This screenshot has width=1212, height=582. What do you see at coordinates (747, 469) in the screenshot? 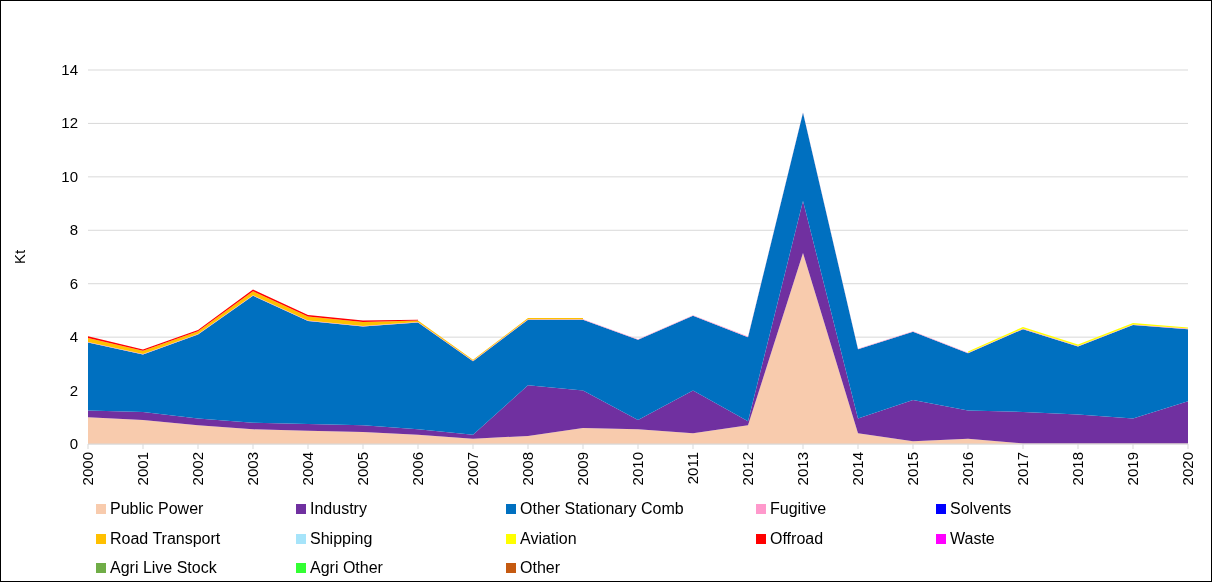
I see `x-tick-label: 2012` at bounding box center [747, 469].